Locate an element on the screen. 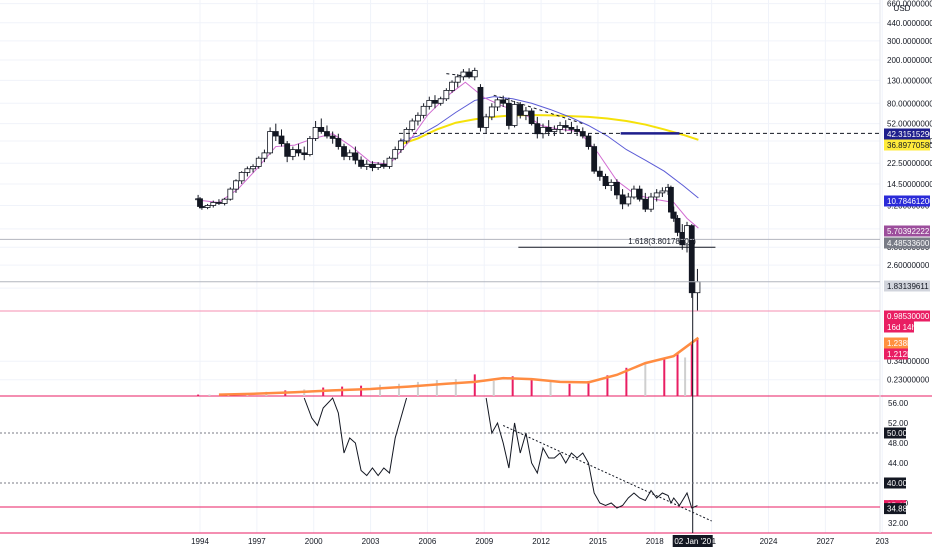 This screenshot has width=932, height=550. price-axis-tick: 660.00000000 is located at coordinates (909, 4).